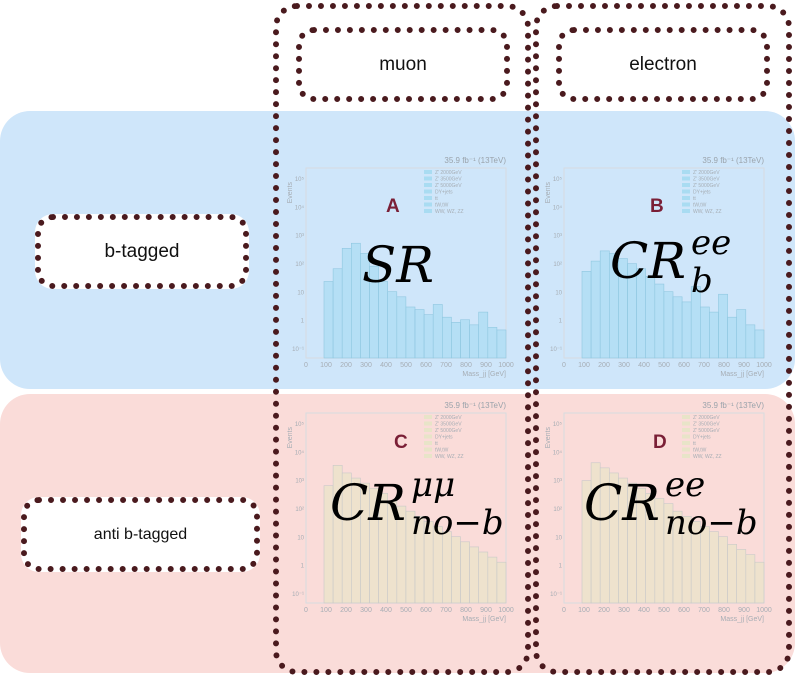 The image size is (795, 678). What do you see at coordinates (657, 206) in the screenshot?
I see `region-letter-b: B` at bounding box center [657, 206].